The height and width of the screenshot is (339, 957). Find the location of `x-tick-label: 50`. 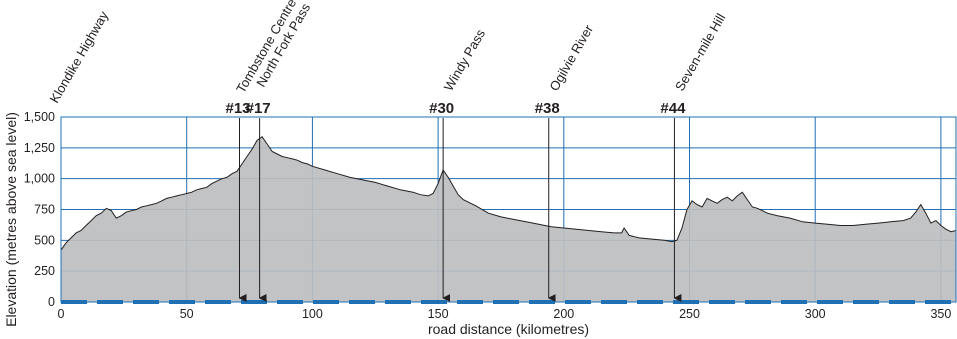

x-tick-label: 50 is located at coordinates (187, 314).